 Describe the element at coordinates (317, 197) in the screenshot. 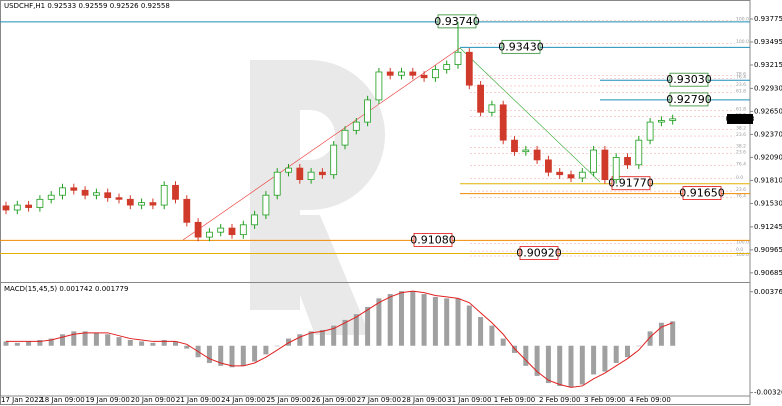

I see `watermark` at that location.